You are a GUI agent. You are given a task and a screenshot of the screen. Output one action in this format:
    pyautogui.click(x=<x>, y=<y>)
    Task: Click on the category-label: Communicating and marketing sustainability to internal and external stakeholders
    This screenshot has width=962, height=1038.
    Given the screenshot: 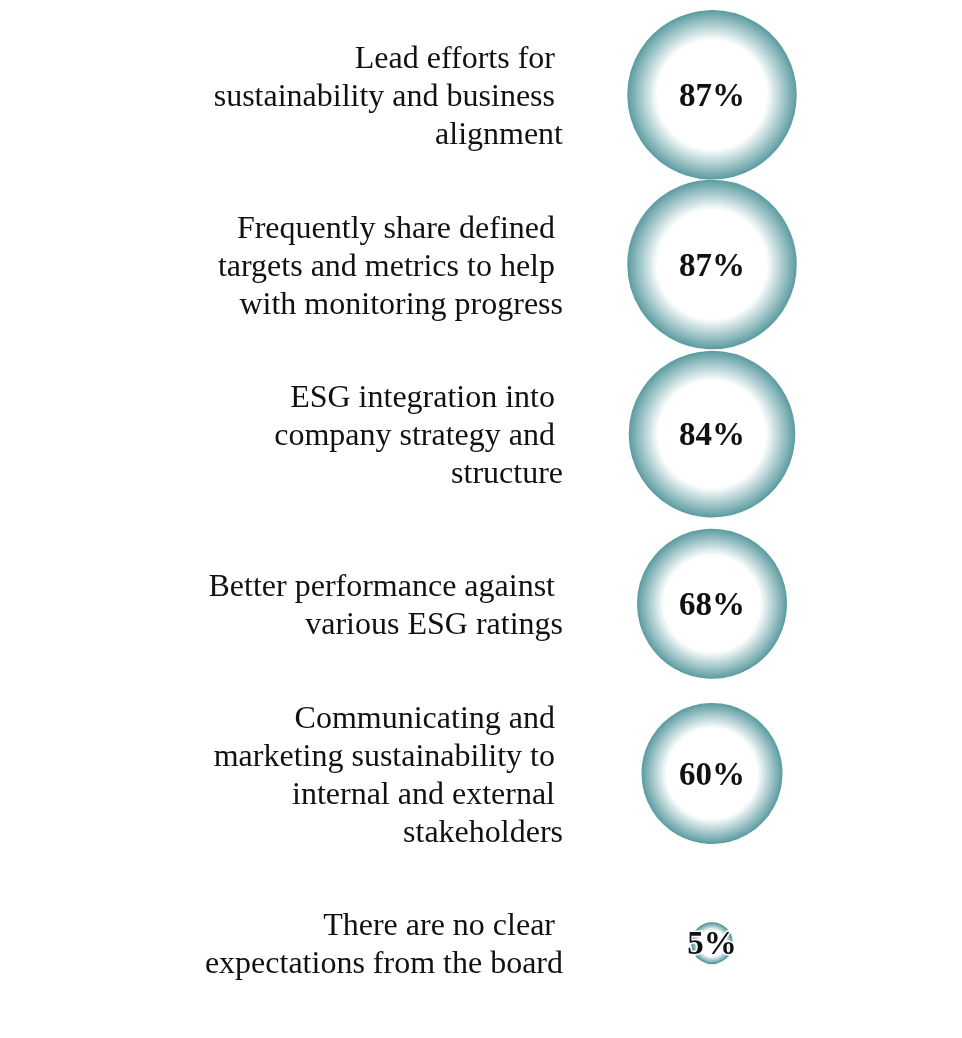 What is the action you would take?
    pyautogui.click(x=388, y=773)
    